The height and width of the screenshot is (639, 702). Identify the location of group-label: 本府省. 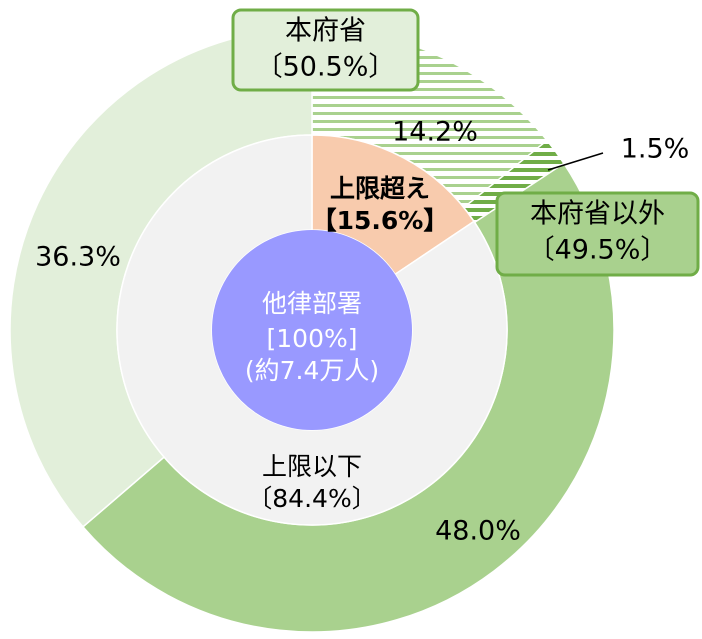
(325, 31).